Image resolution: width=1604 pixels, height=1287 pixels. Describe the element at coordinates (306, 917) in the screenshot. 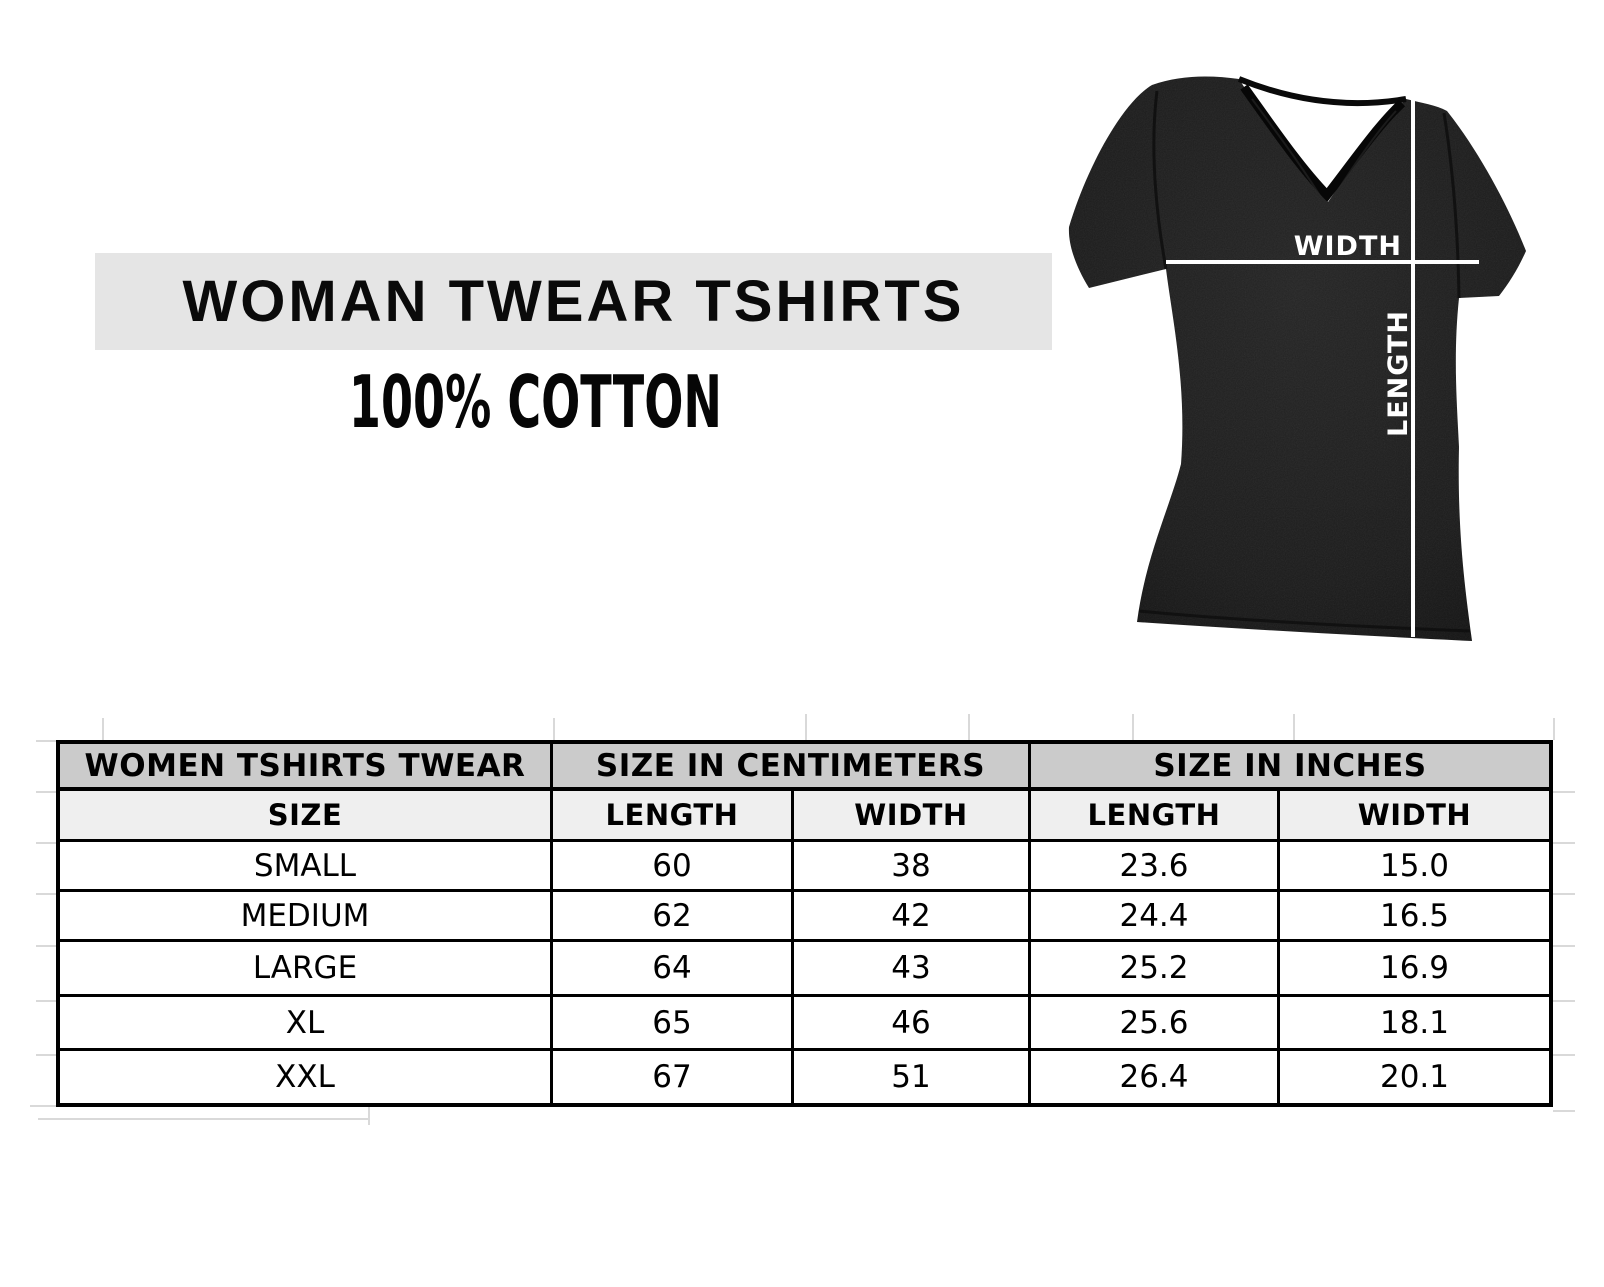

I see `size-cell: MEDIUM` at that location.